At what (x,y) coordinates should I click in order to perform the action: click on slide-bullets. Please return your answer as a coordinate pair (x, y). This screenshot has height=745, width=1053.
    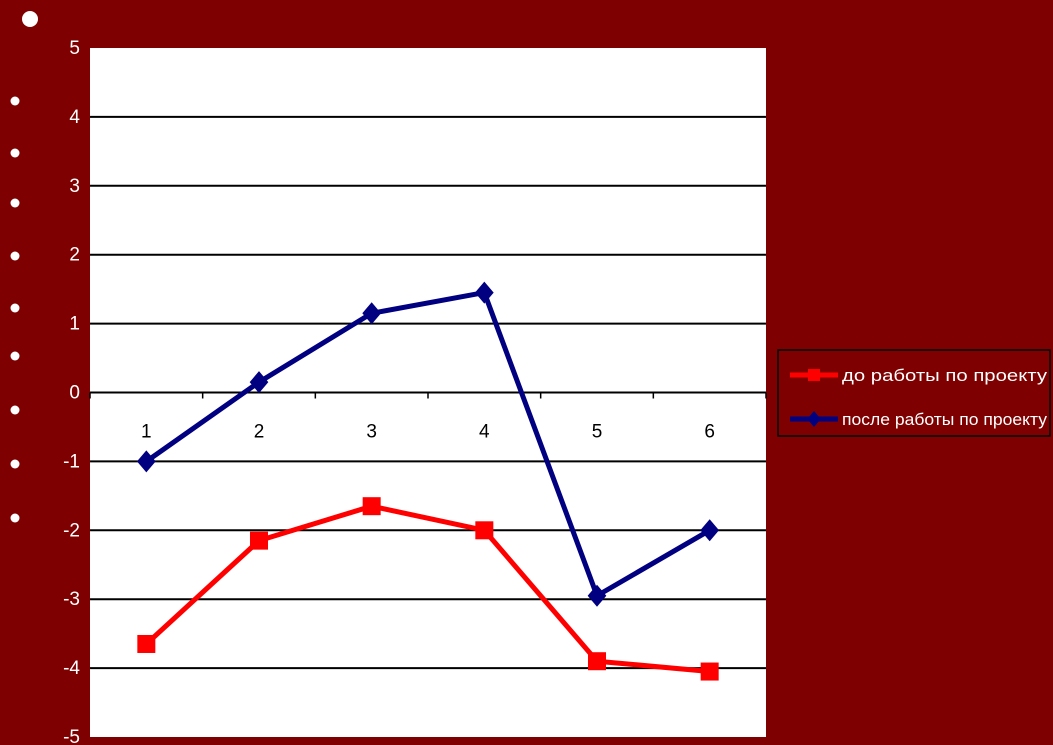
    Looking at the image, I should click on (24, 267).